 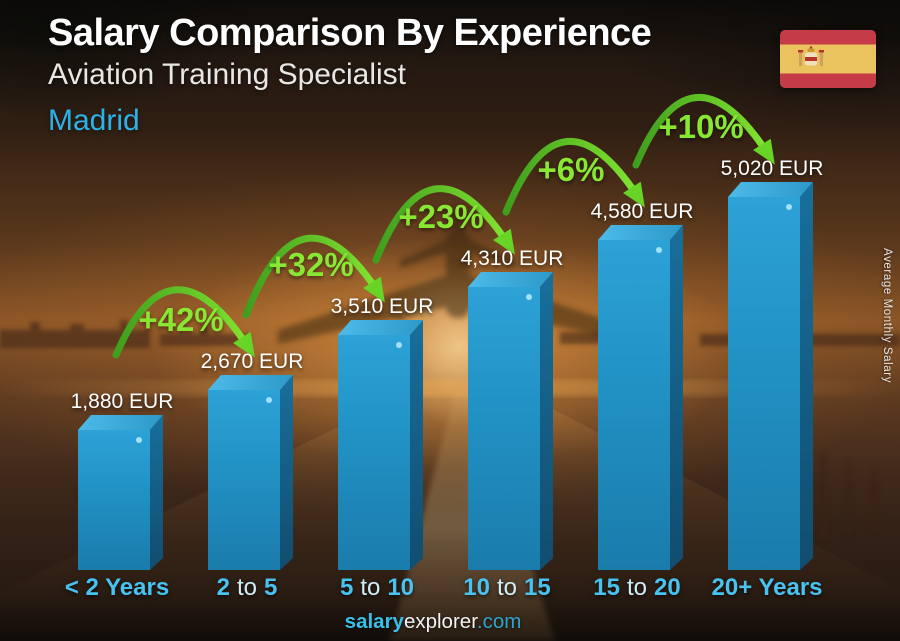 What do you see at coordinates (350, 33) in the screenshot?
I see `page-title: Salary Comparison By Experience` at bounding box center [350, 33].